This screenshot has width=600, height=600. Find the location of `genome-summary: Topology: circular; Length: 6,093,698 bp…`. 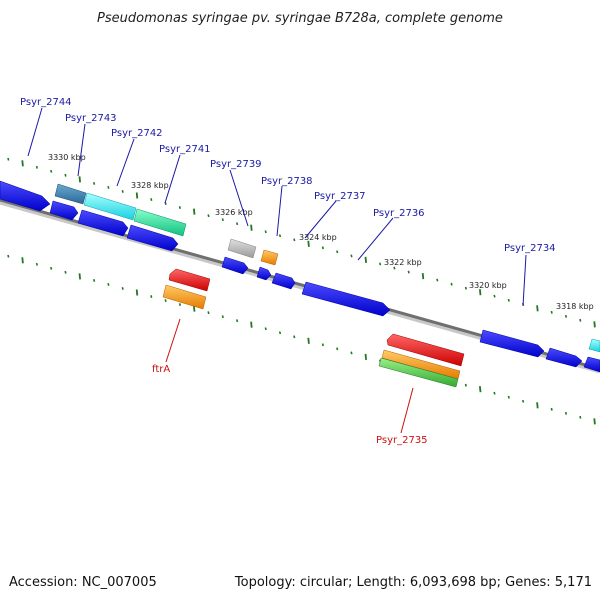

genome-summary: Topology: circular; Length: 6,093,698 bp… is located at coordinates (413, 582).